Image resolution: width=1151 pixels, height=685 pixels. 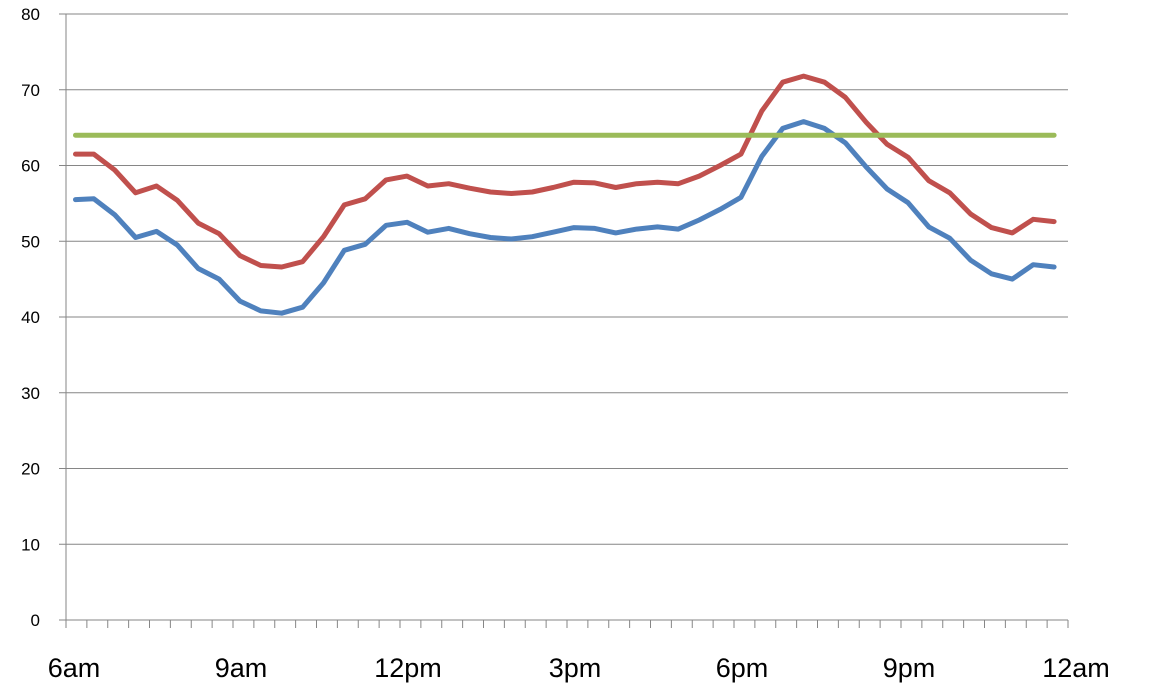 What do you see at coordinates (567, 624) in the screenshot?
I see `x-axis` at bounding box center [567, 624].